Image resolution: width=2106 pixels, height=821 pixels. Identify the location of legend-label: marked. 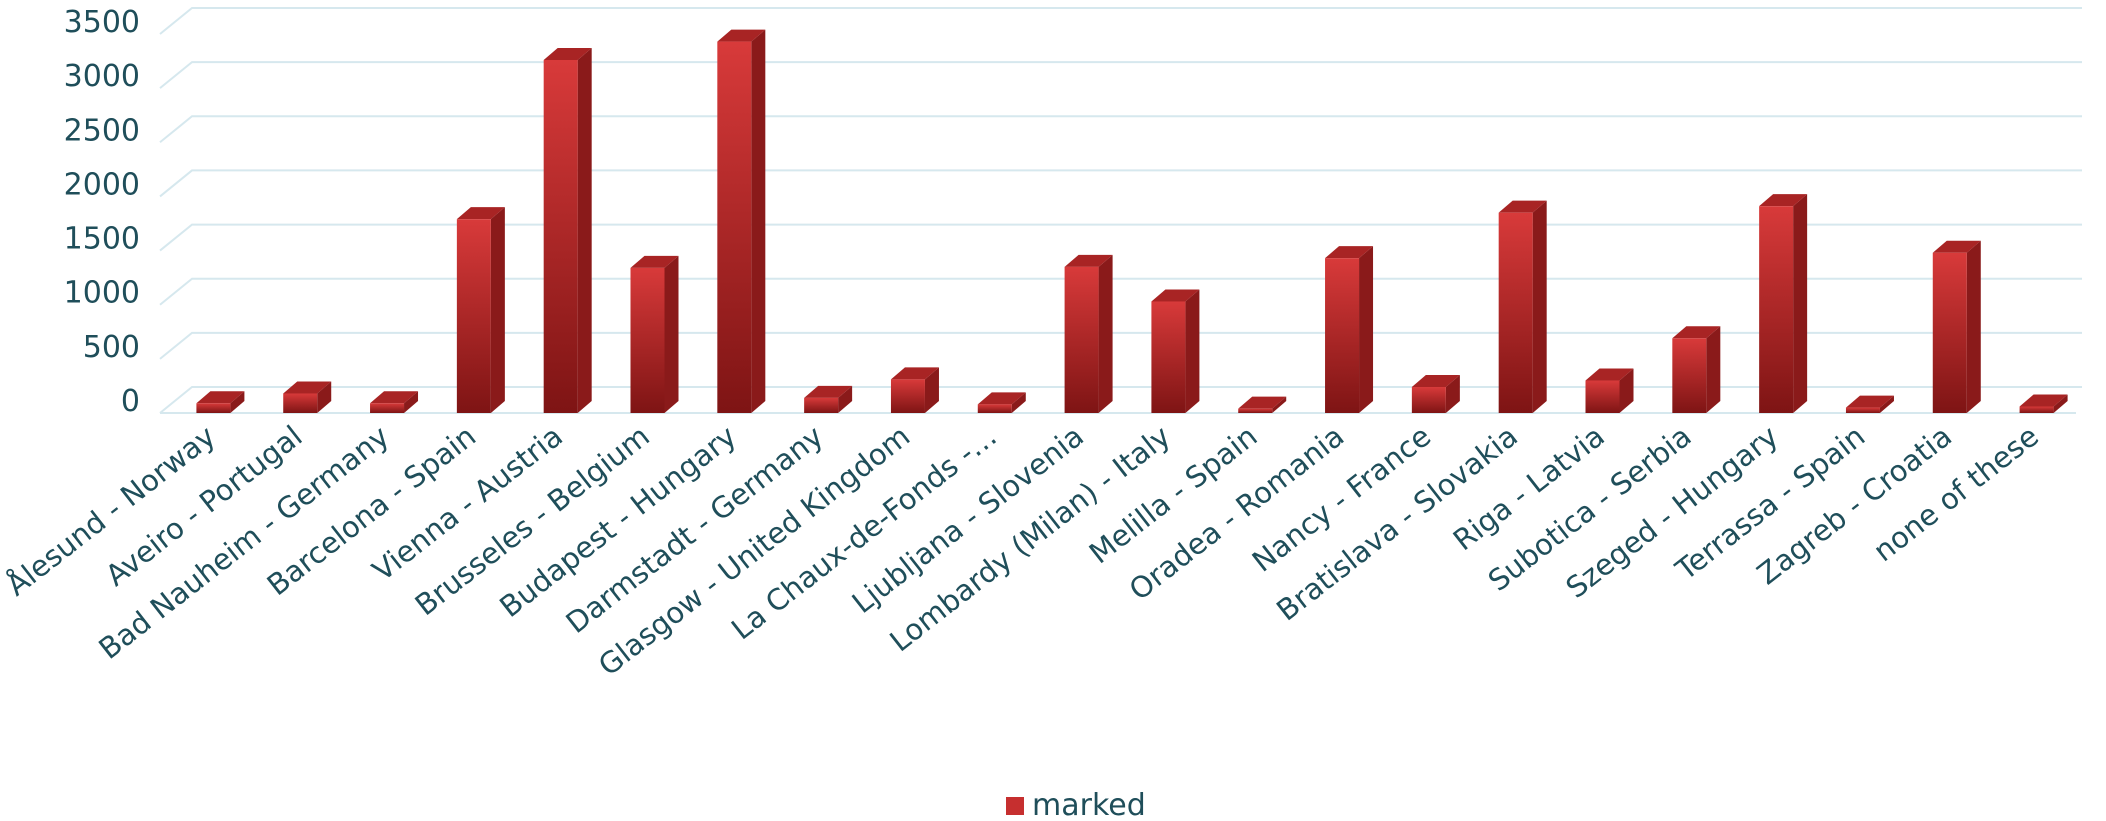
(1089, 804).